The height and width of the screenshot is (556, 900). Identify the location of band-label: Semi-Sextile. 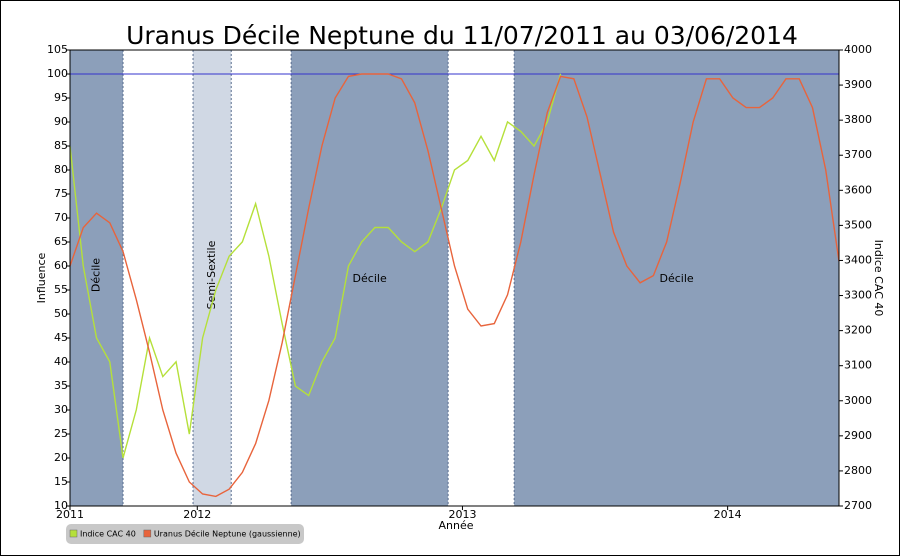
(211, 274).